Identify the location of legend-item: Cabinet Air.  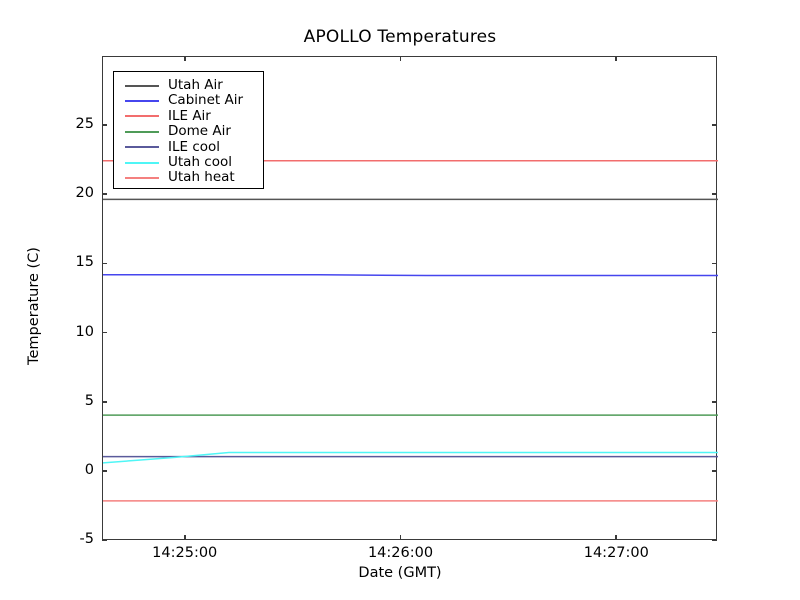
(188, 100).